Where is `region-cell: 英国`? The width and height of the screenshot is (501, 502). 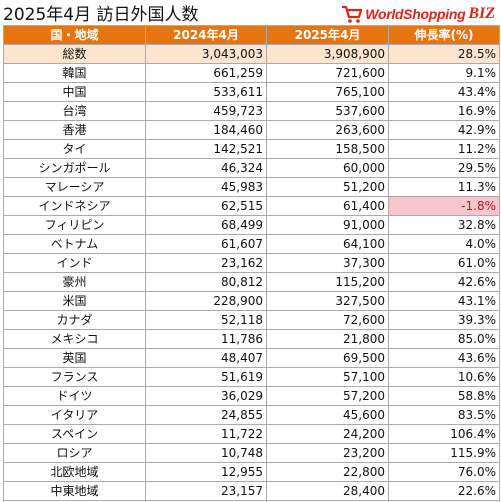 region-cell: 英国 is located at coordinates (74, 358).